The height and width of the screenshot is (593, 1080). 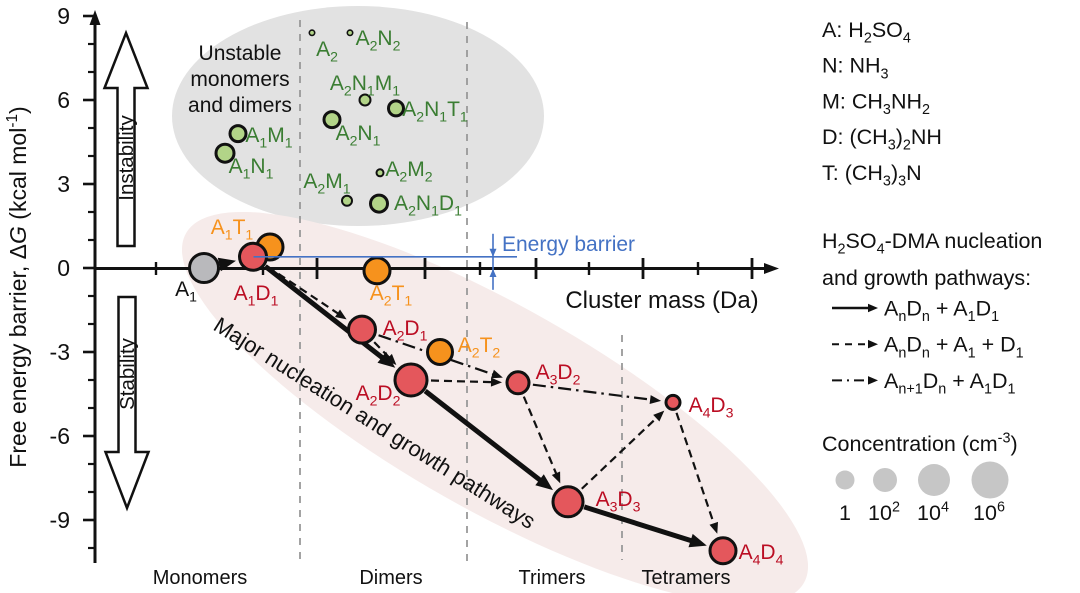 What do you see at coordinates (711, 407) in the screenshot?
I see `point-label-a4d3: A4D3` at bounding box center [711, 407].